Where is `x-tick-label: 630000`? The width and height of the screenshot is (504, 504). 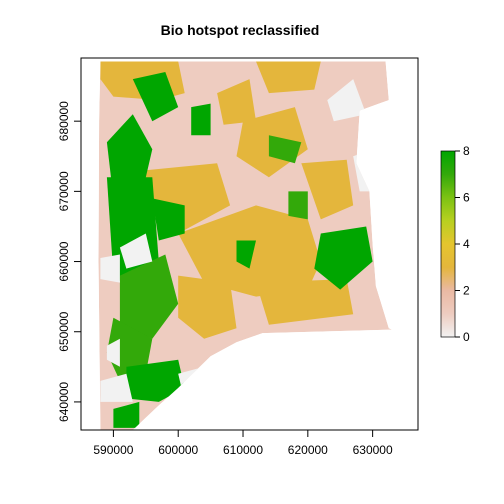 x-tick-label: 630000 is located at coordinates (373, 450).